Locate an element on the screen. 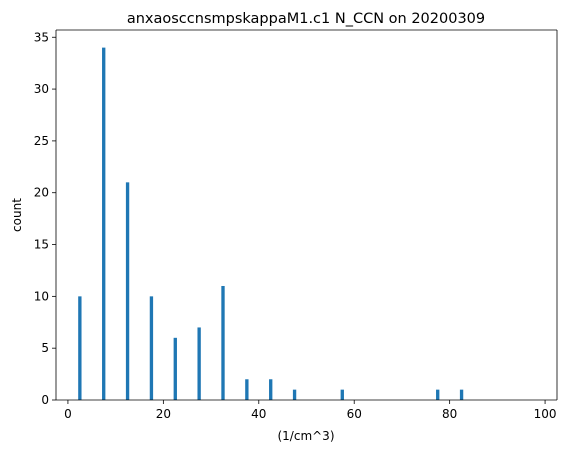 The image size is (563, 453). y-tick-label: 10 is located at coordinates (41, 296).